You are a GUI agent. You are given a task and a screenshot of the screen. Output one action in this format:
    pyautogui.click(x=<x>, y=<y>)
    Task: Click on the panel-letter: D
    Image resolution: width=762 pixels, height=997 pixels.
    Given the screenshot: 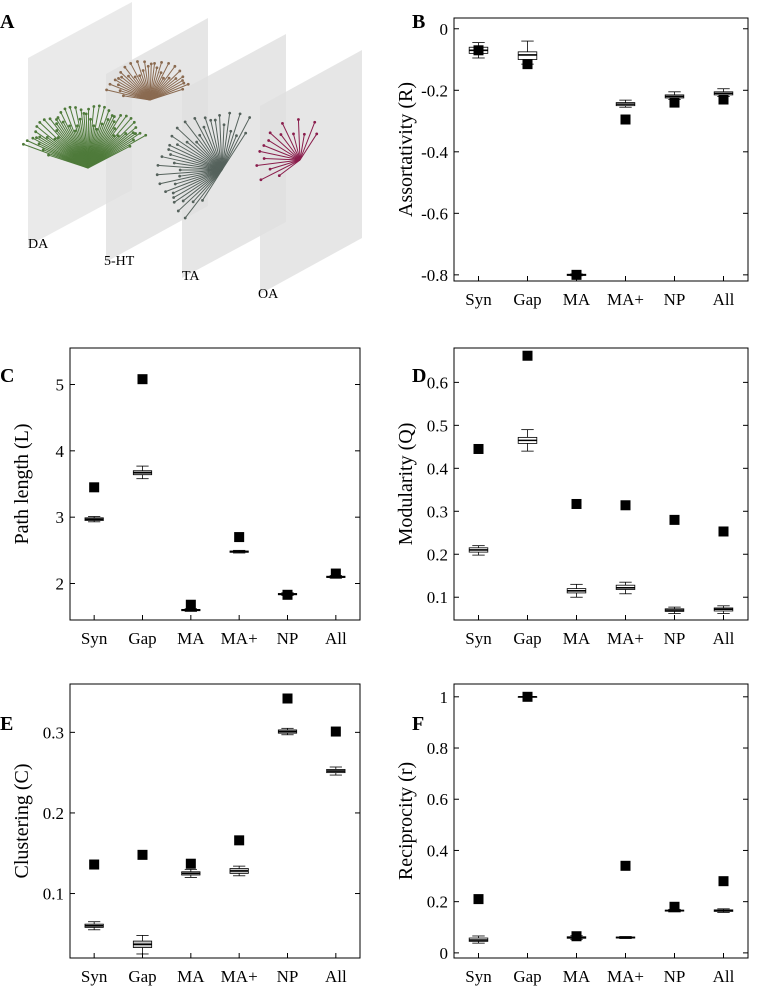 What is the action you would take?
    pyautogui.click(x=419, y=376)
    